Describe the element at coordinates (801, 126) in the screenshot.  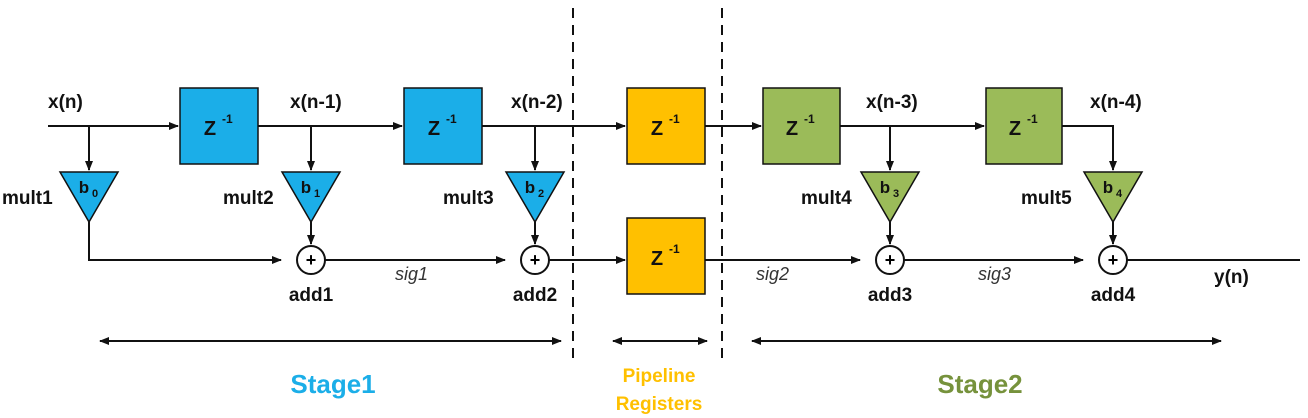
I see `delay-block-stage2-1: Z -1` at that location.